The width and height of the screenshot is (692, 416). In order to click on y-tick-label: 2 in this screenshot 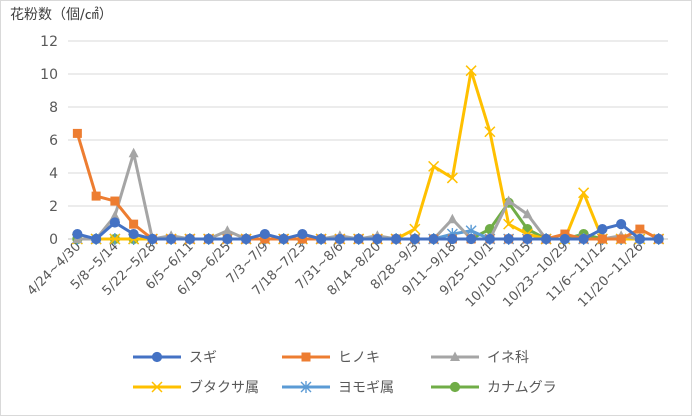, I will do `click(53, 207)`.